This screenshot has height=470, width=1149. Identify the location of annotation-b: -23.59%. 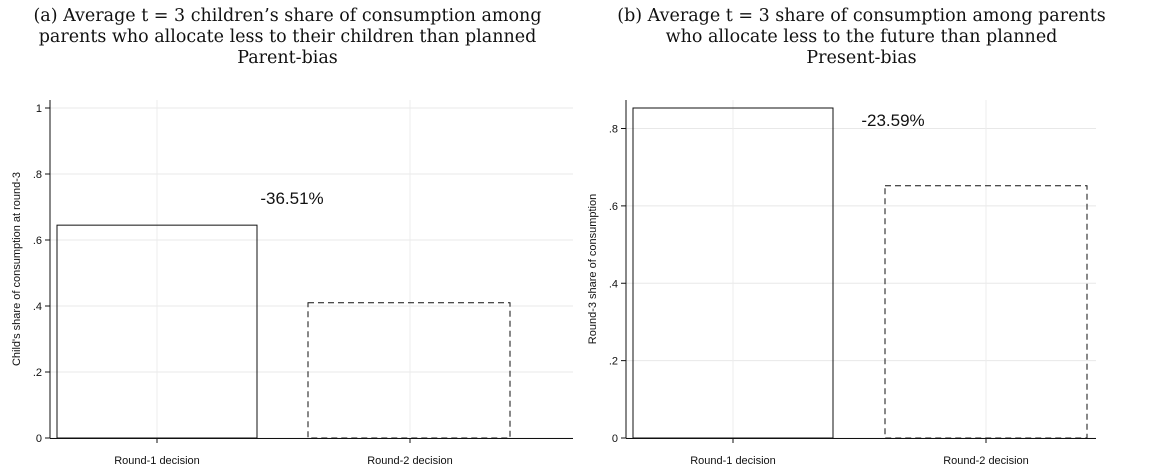
(892, 120).